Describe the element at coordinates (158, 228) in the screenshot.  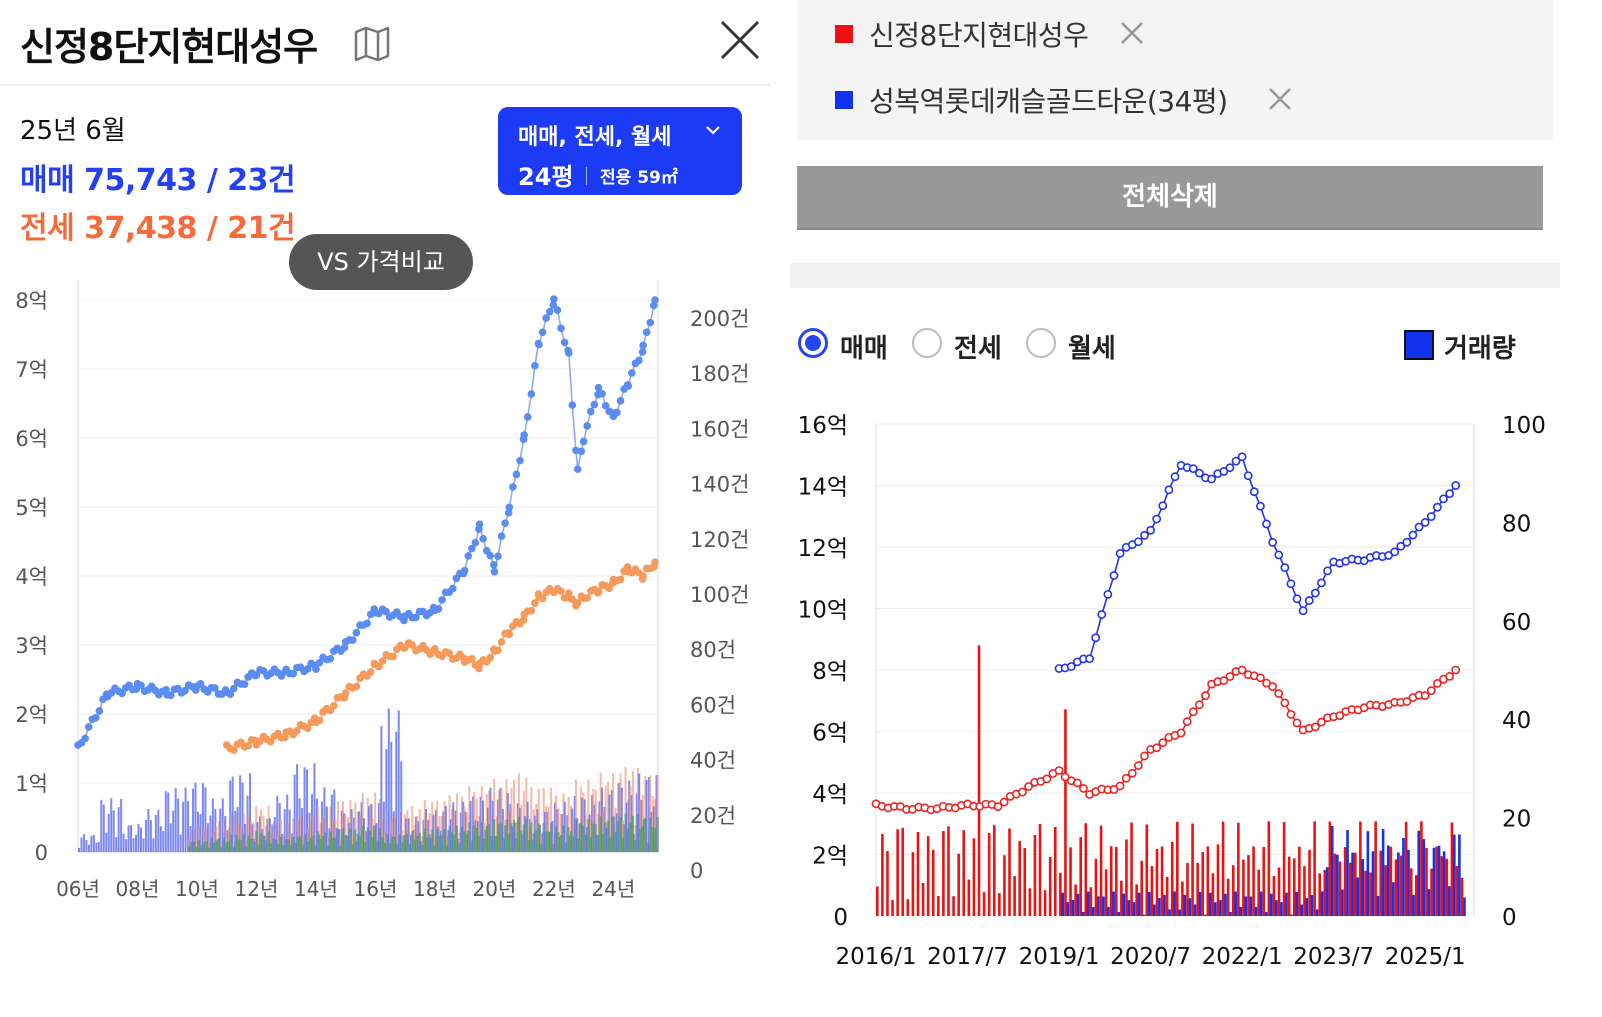
I see `jeonse-summary: 전세 37,438 / 21건` at that location.